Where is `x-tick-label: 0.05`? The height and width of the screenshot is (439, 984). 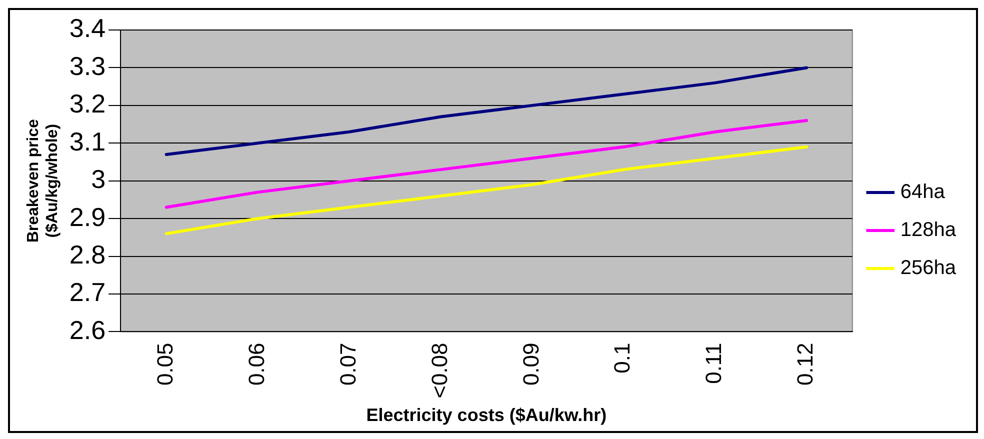 x-tick-label: 0.05 is located at coordinates (165, 364).